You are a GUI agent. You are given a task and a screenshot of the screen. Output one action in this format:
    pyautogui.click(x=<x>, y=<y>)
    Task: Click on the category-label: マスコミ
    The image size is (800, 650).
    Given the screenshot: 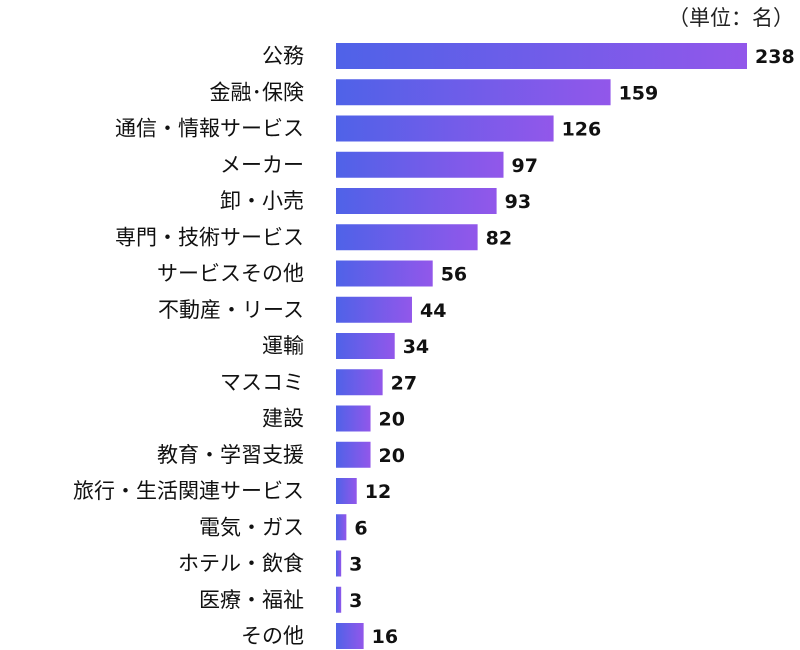 What is the action you would take?
    pyautogui.click(x=262, y=382)
    